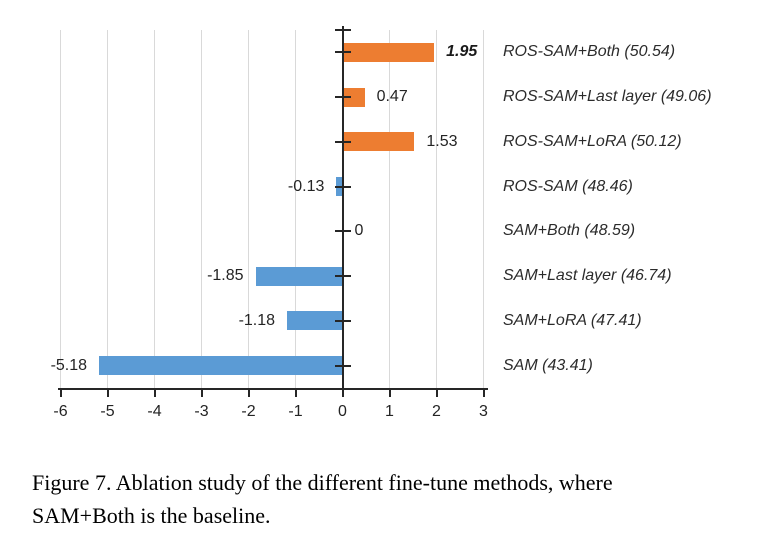  I want to click on x-tick-label: 3, so click(483, 411).